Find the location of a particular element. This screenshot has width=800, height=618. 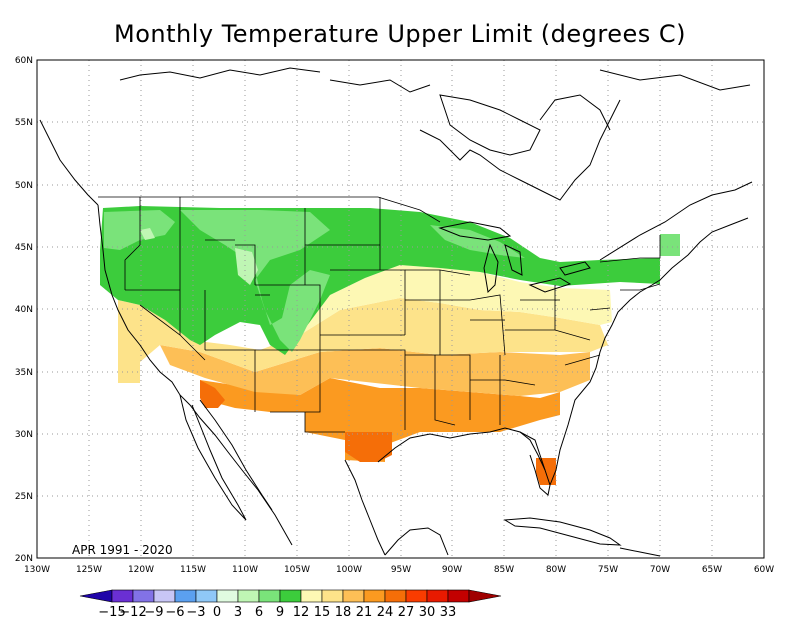

zone-24-27-texas is located at coordinates (368, 447).